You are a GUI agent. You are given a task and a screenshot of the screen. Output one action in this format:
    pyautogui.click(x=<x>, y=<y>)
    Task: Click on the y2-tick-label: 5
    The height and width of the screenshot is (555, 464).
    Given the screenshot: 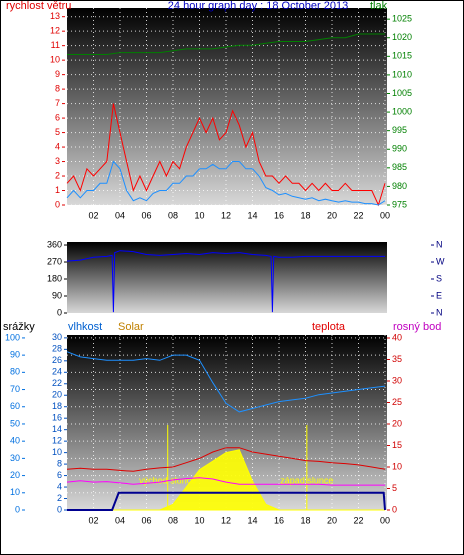 What is the action you would take?
    pyautogui.click(x=394, y=488)
    